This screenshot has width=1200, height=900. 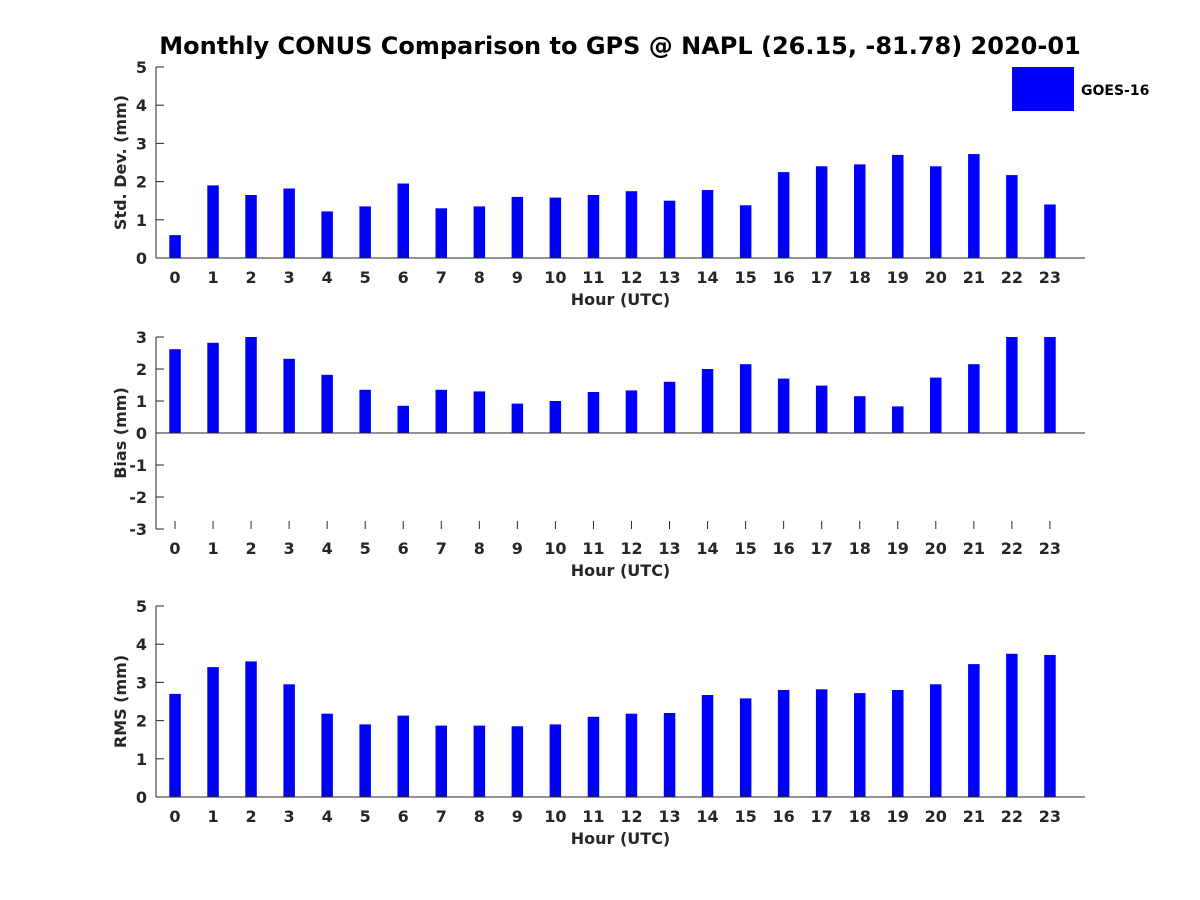 I want to click on y-tick-label: 0, so click(x=141, y=258).